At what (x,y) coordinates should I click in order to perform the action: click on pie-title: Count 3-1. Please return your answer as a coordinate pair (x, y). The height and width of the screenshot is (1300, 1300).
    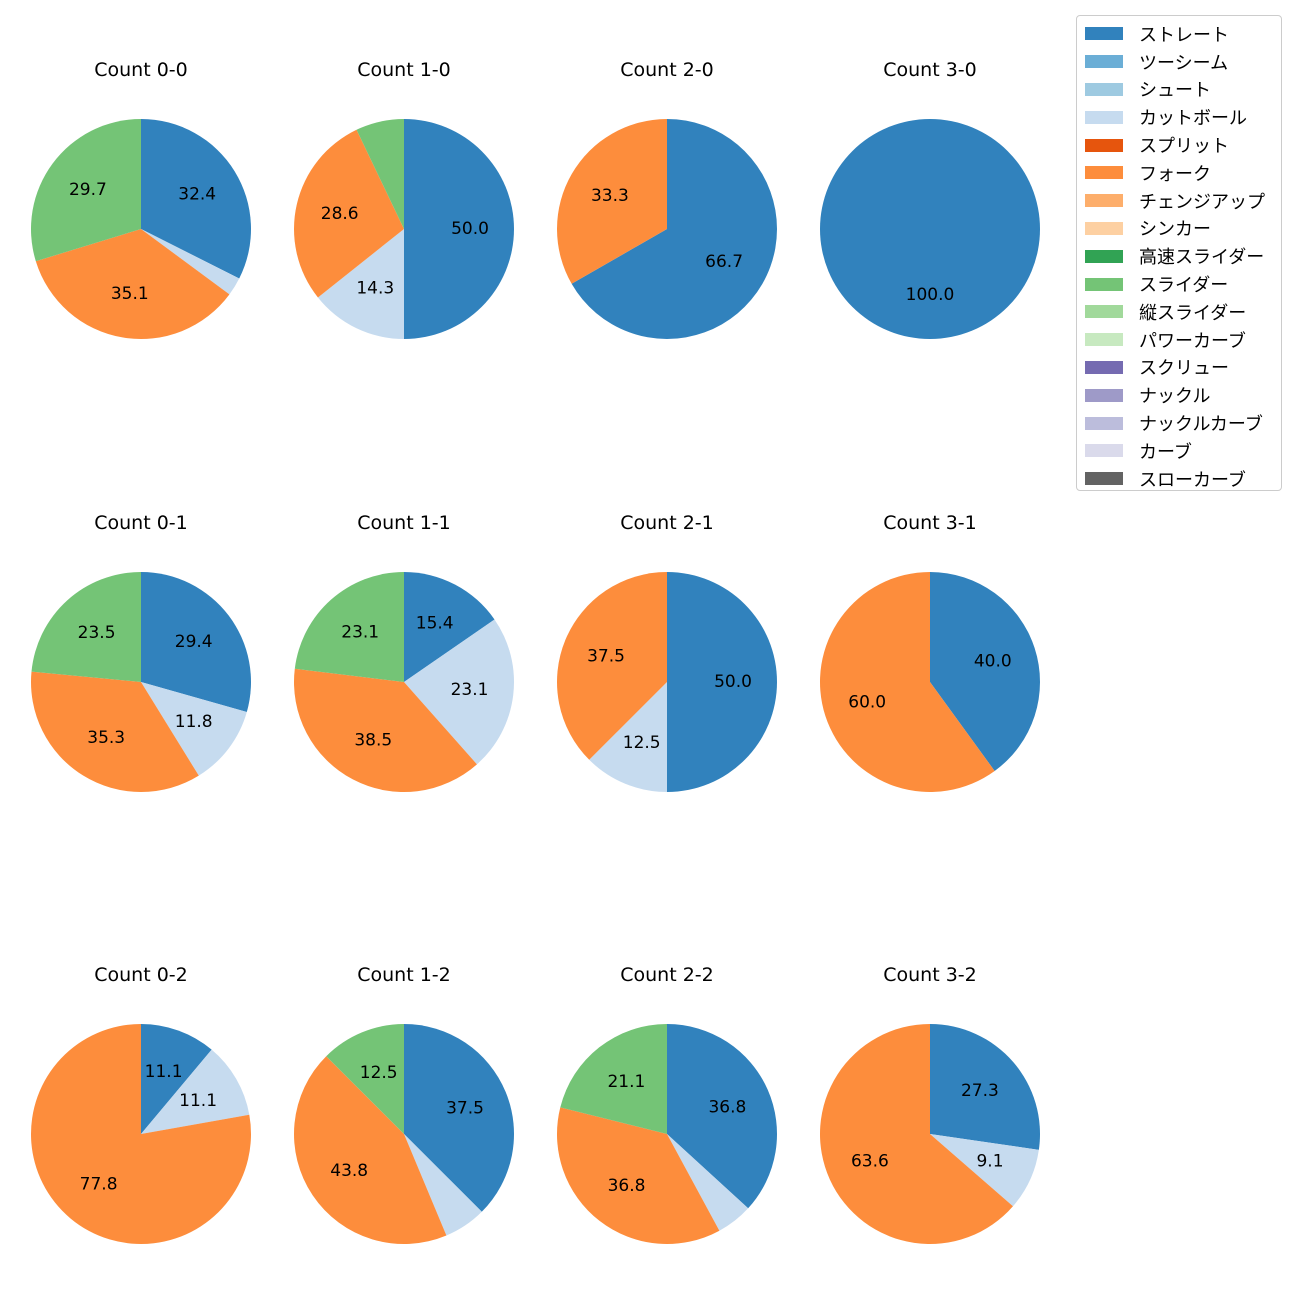
    Looking at the image, I should click on (930, 523).